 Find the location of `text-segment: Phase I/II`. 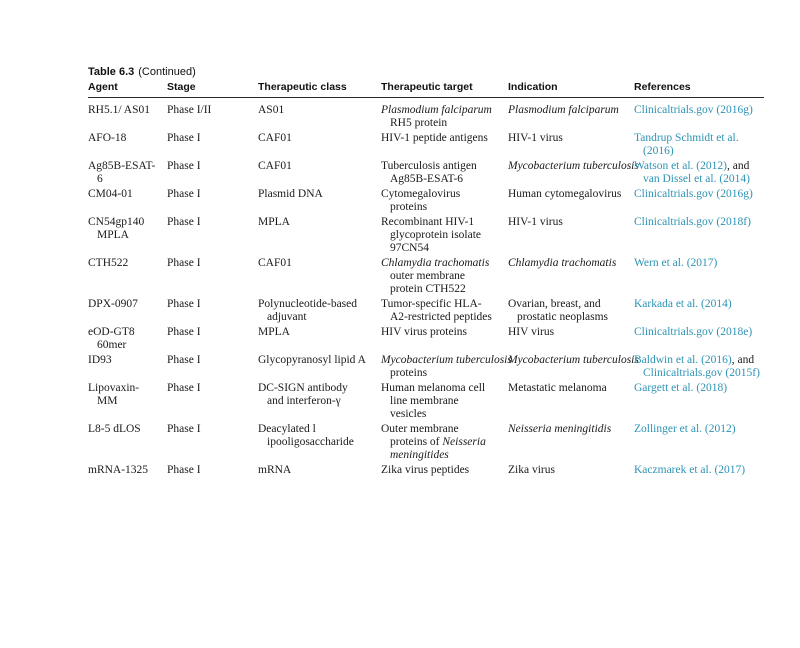

text-segment: Phase I/II is located at coordinates (189, 110).